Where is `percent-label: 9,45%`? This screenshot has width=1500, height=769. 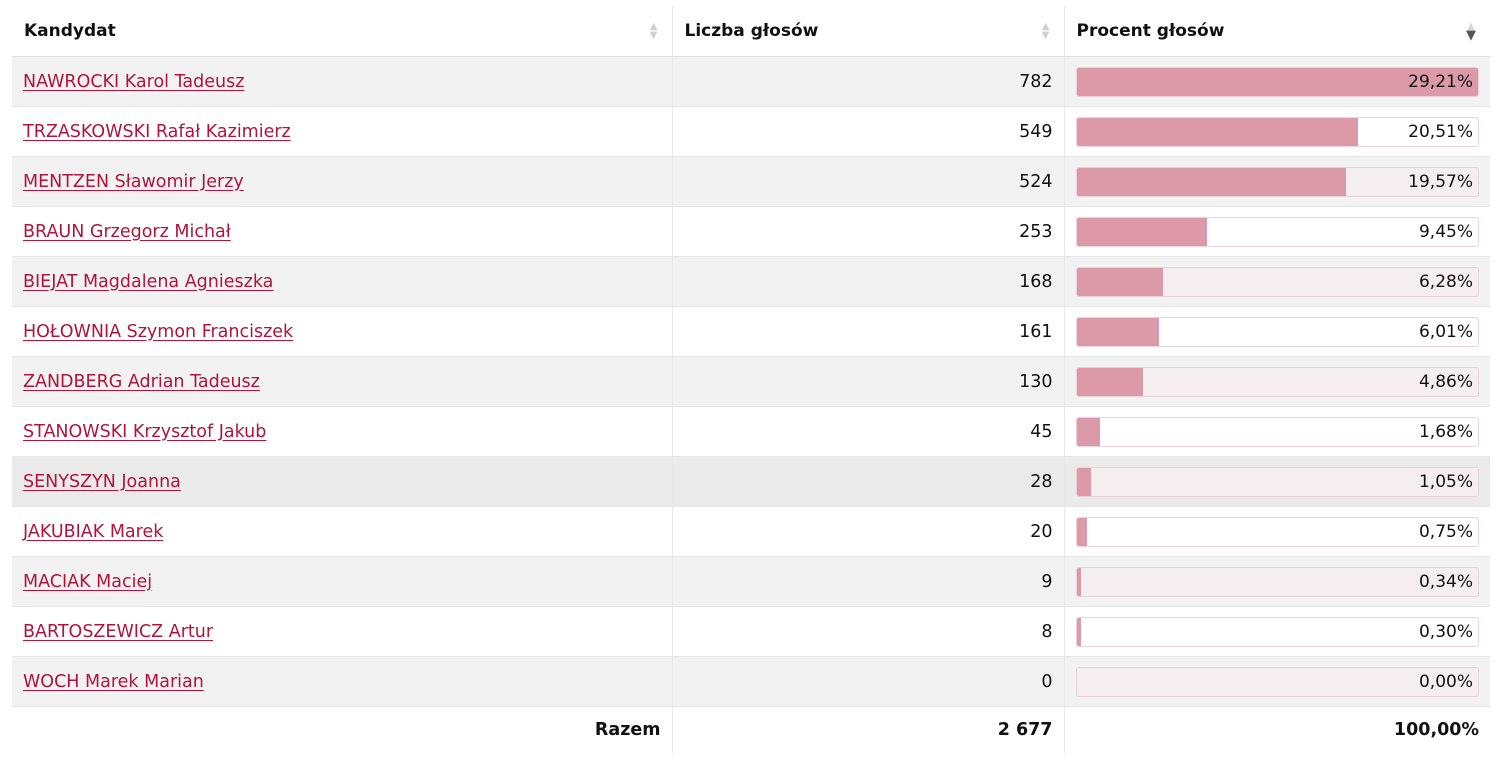 percent-label: 9,45% is located at coordinates (1445, 231).